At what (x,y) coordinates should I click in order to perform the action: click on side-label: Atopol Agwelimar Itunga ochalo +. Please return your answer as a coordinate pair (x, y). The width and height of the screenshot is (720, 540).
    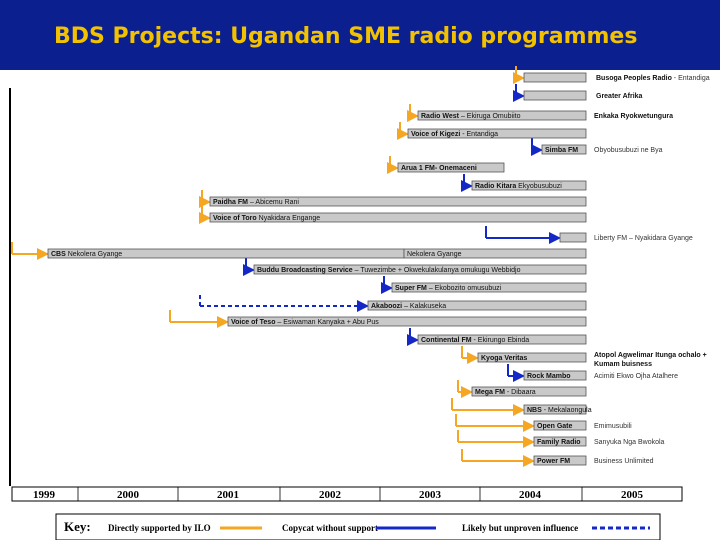
    Looking at the image, I should click on (650, 355).